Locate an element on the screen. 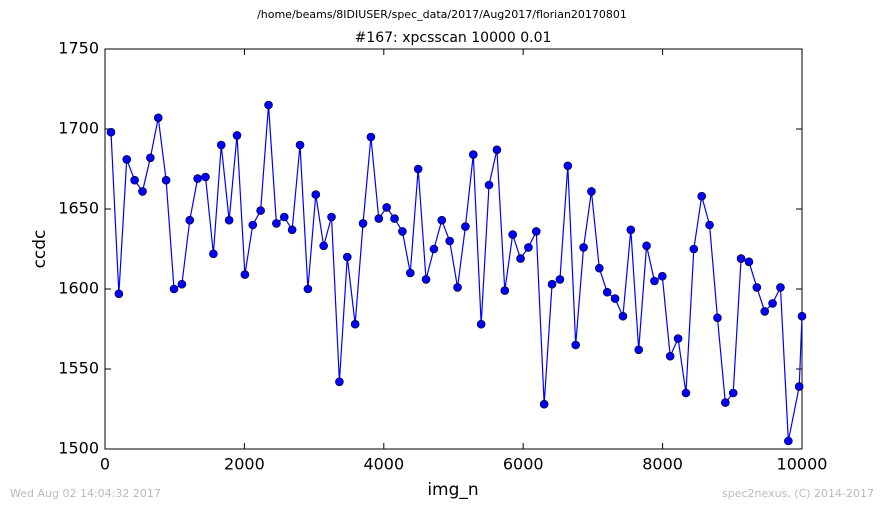 This screenshot has width=884, height=509. y-tick-label: 1500 is located at coordinates (78, 448).